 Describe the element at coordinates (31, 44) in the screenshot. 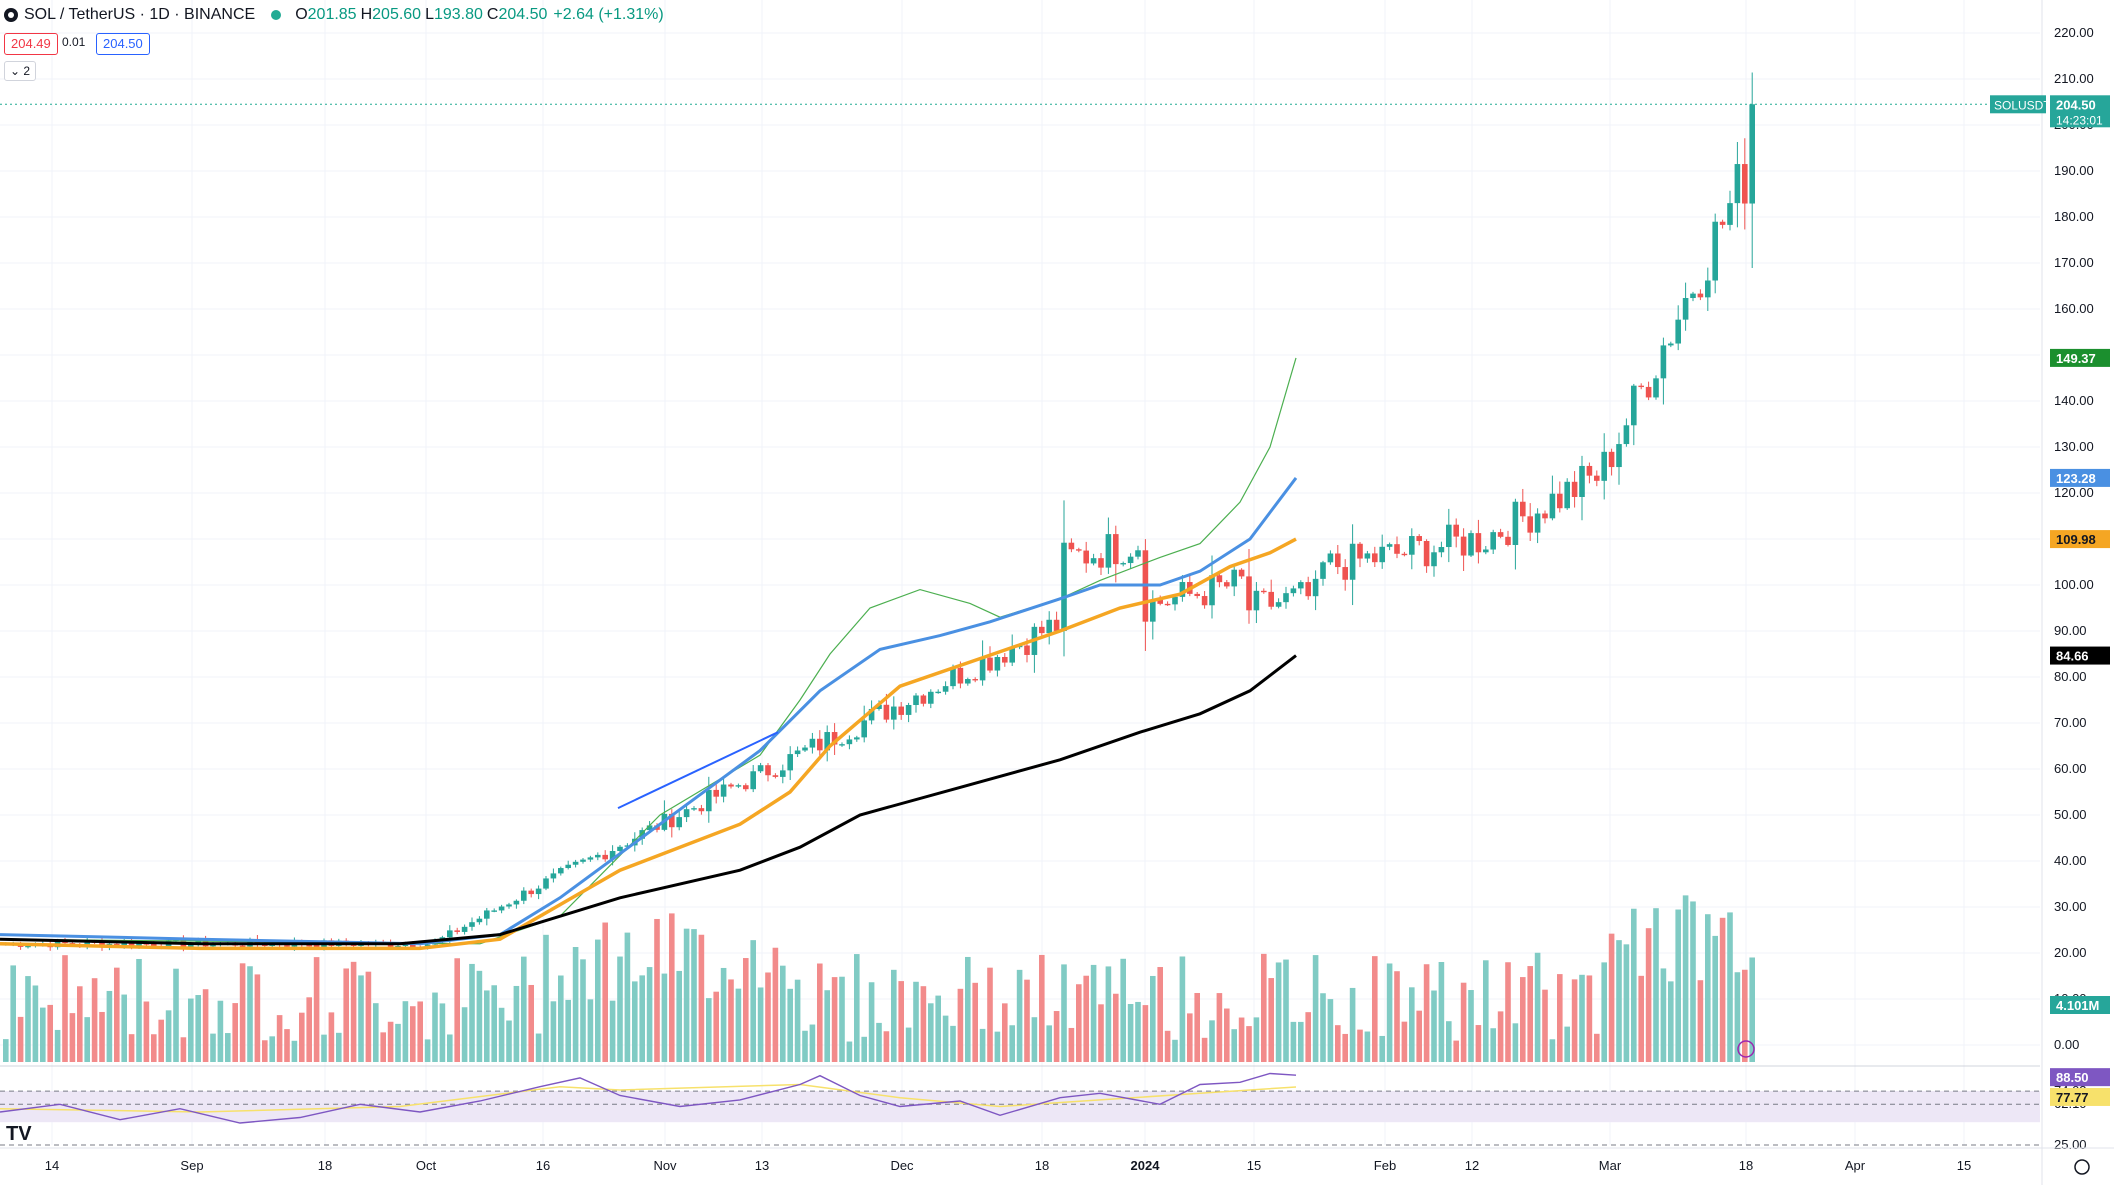

I see `sell-price-button: 204.49` at that location.